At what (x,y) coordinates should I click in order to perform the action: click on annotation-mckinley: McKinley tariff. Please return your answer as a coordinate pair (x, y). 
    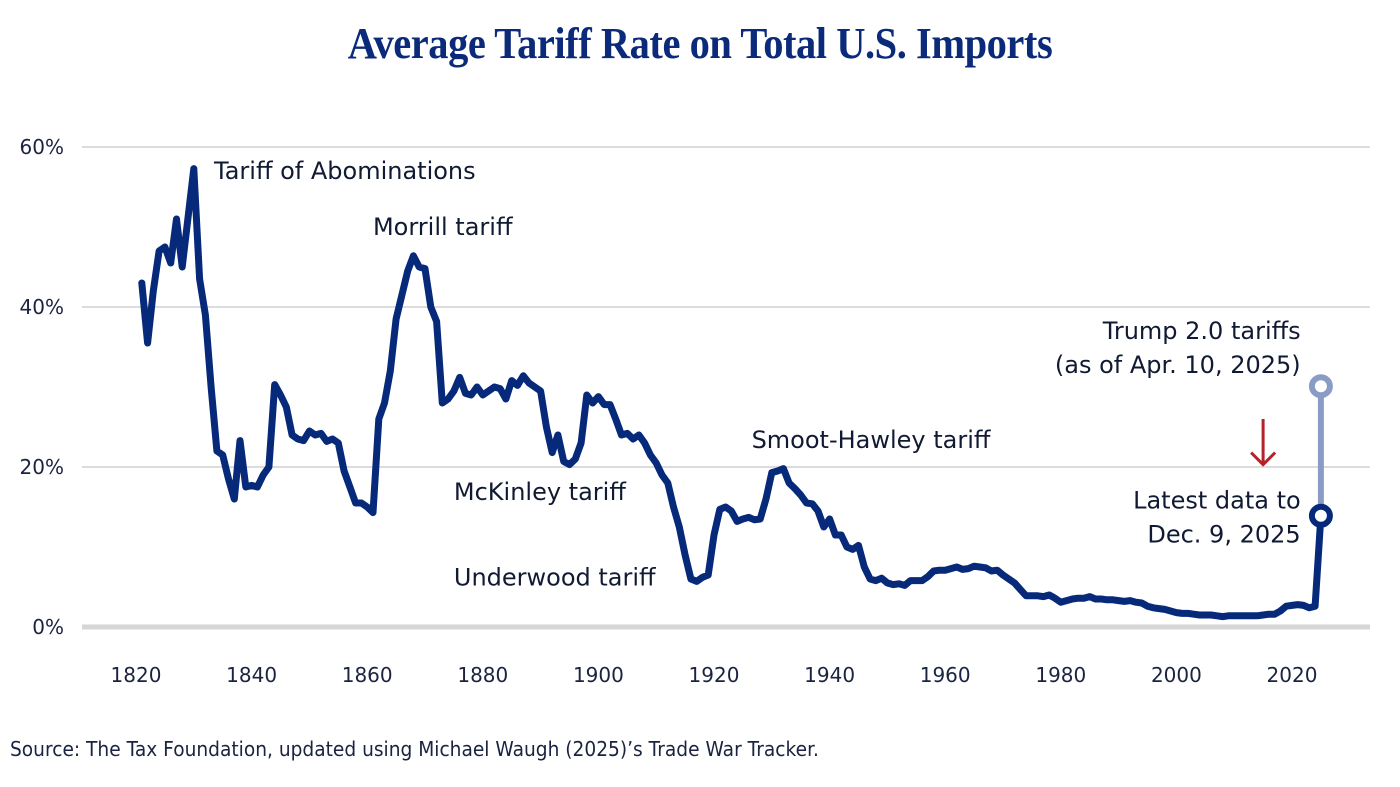
    Looking at the image, I should click on (540, 492).